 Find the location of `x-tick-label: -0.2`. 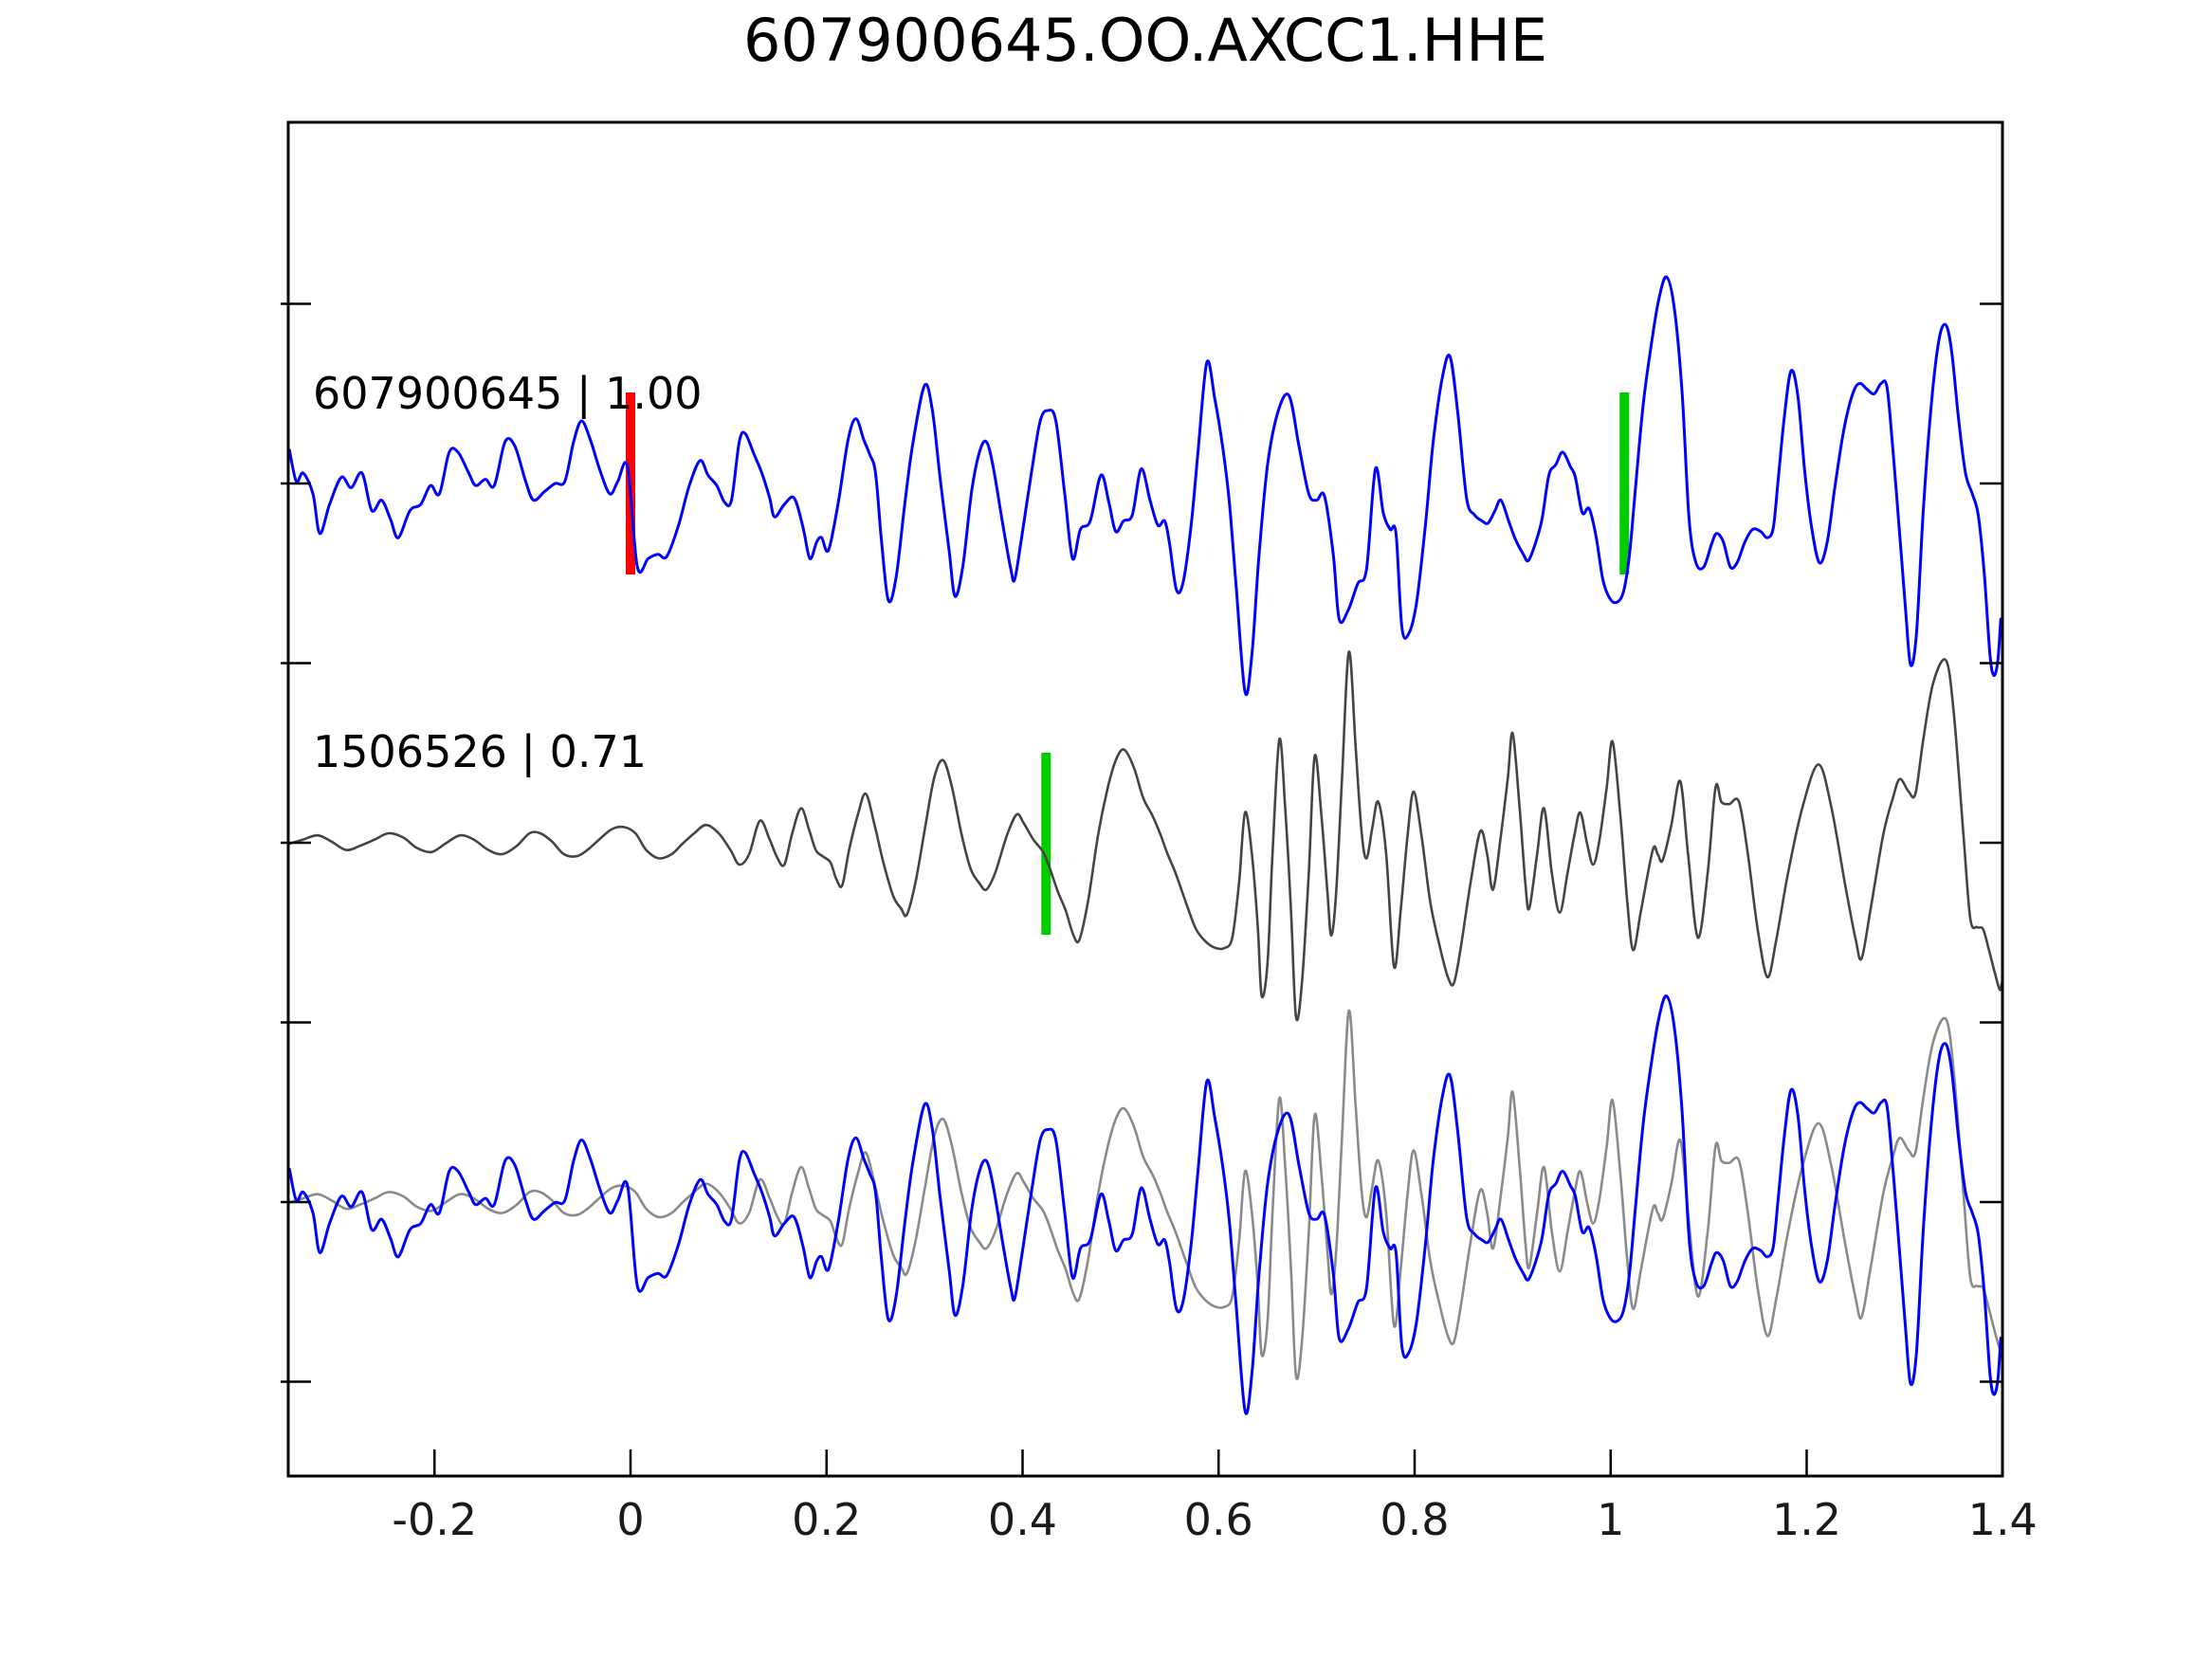

x-tick-label: -0.2 is located at coordinates (435, 1519).